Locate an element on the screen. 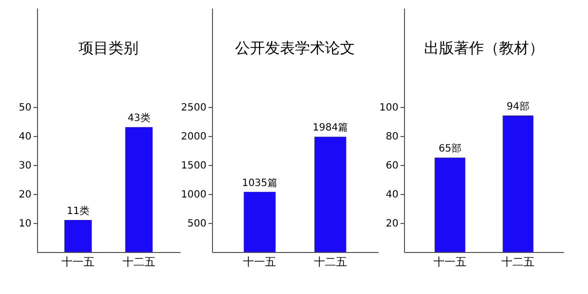 The image size is (588, 294). y-tick-label: 2000 is located at coordinates (193, 136).